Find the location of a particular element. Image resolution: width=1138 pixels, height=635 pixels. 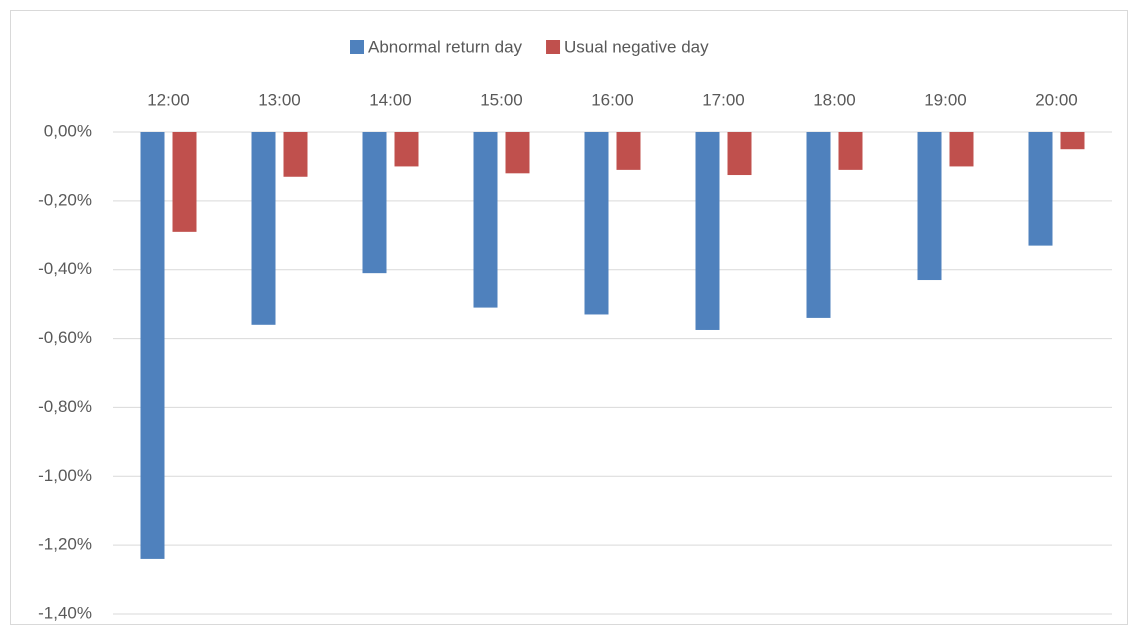

x-tick-label: 17:00 is located at coordinates (723, 99).